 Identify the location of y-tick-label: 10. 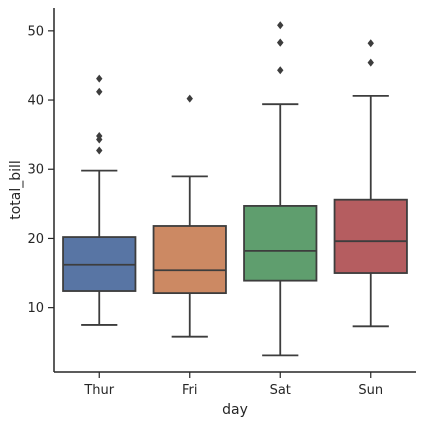
(35, 308).